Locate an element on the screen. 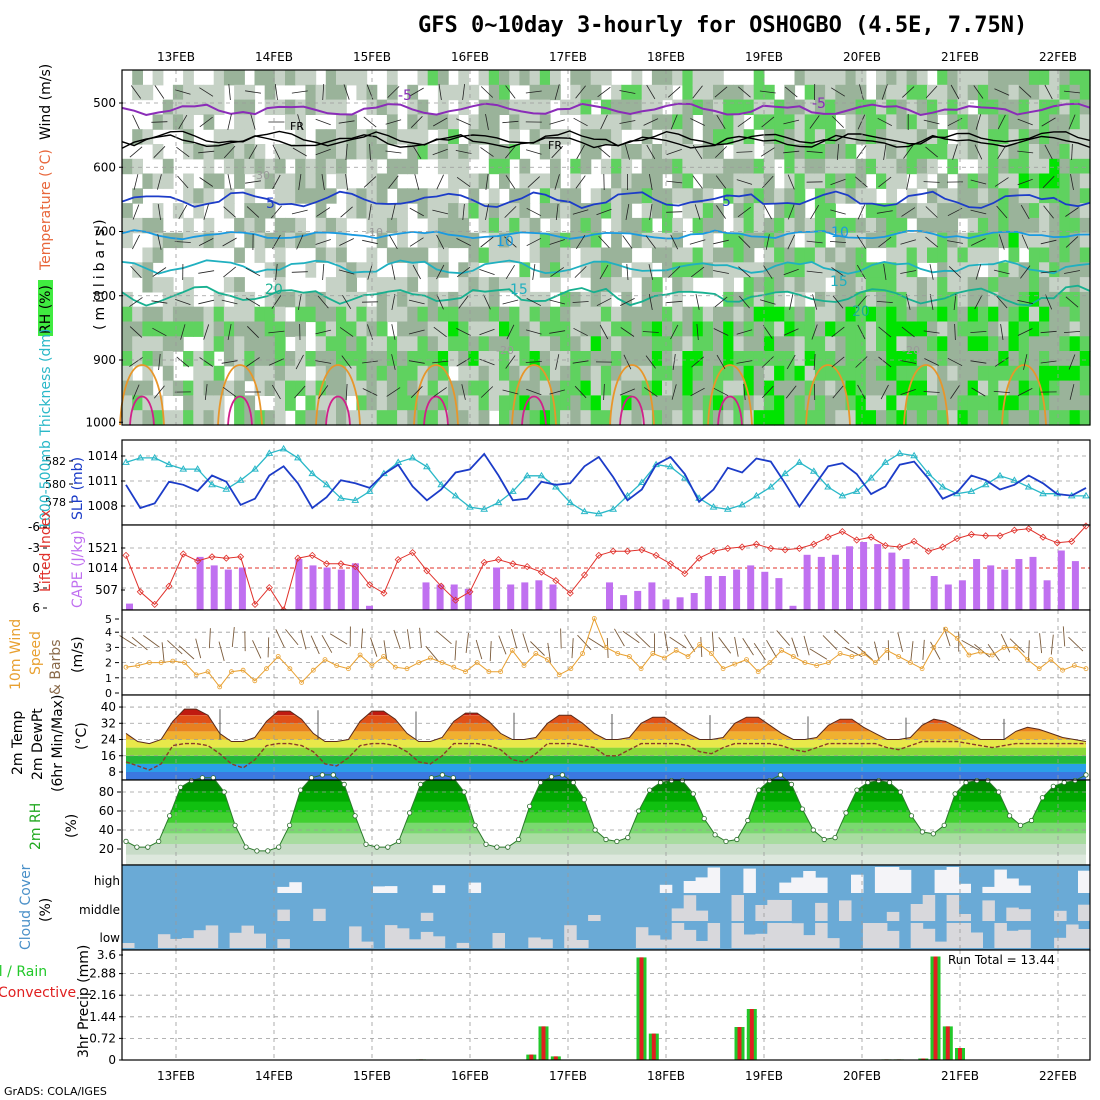 This screenshot has width=1100, height=1100. rh-legend-swatch is located at coordinates (45, 308).